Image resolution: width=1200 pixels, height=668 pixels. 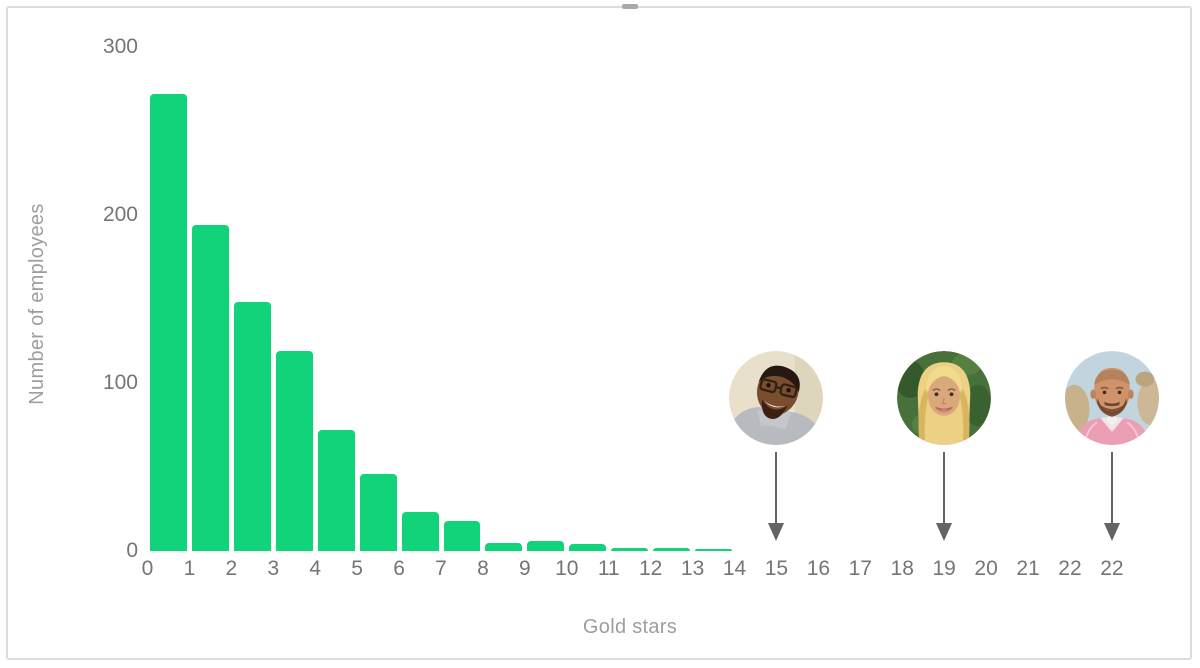 What do you see at coordinates (860, 568) in the screenshot?
I see `x-tick-label: 17` at bounding box center [860, 568].